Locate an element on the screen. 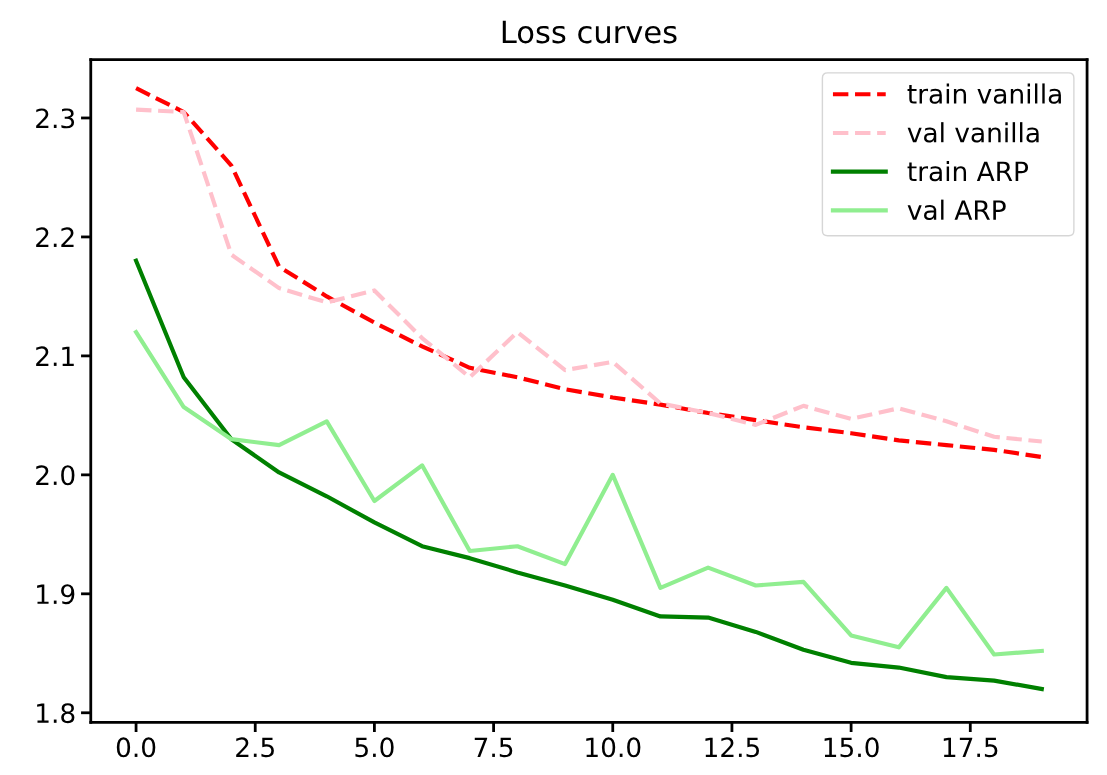 The image size is (1107, 775). y-tick-label: 2.3 is located at coordinates (55, 118).